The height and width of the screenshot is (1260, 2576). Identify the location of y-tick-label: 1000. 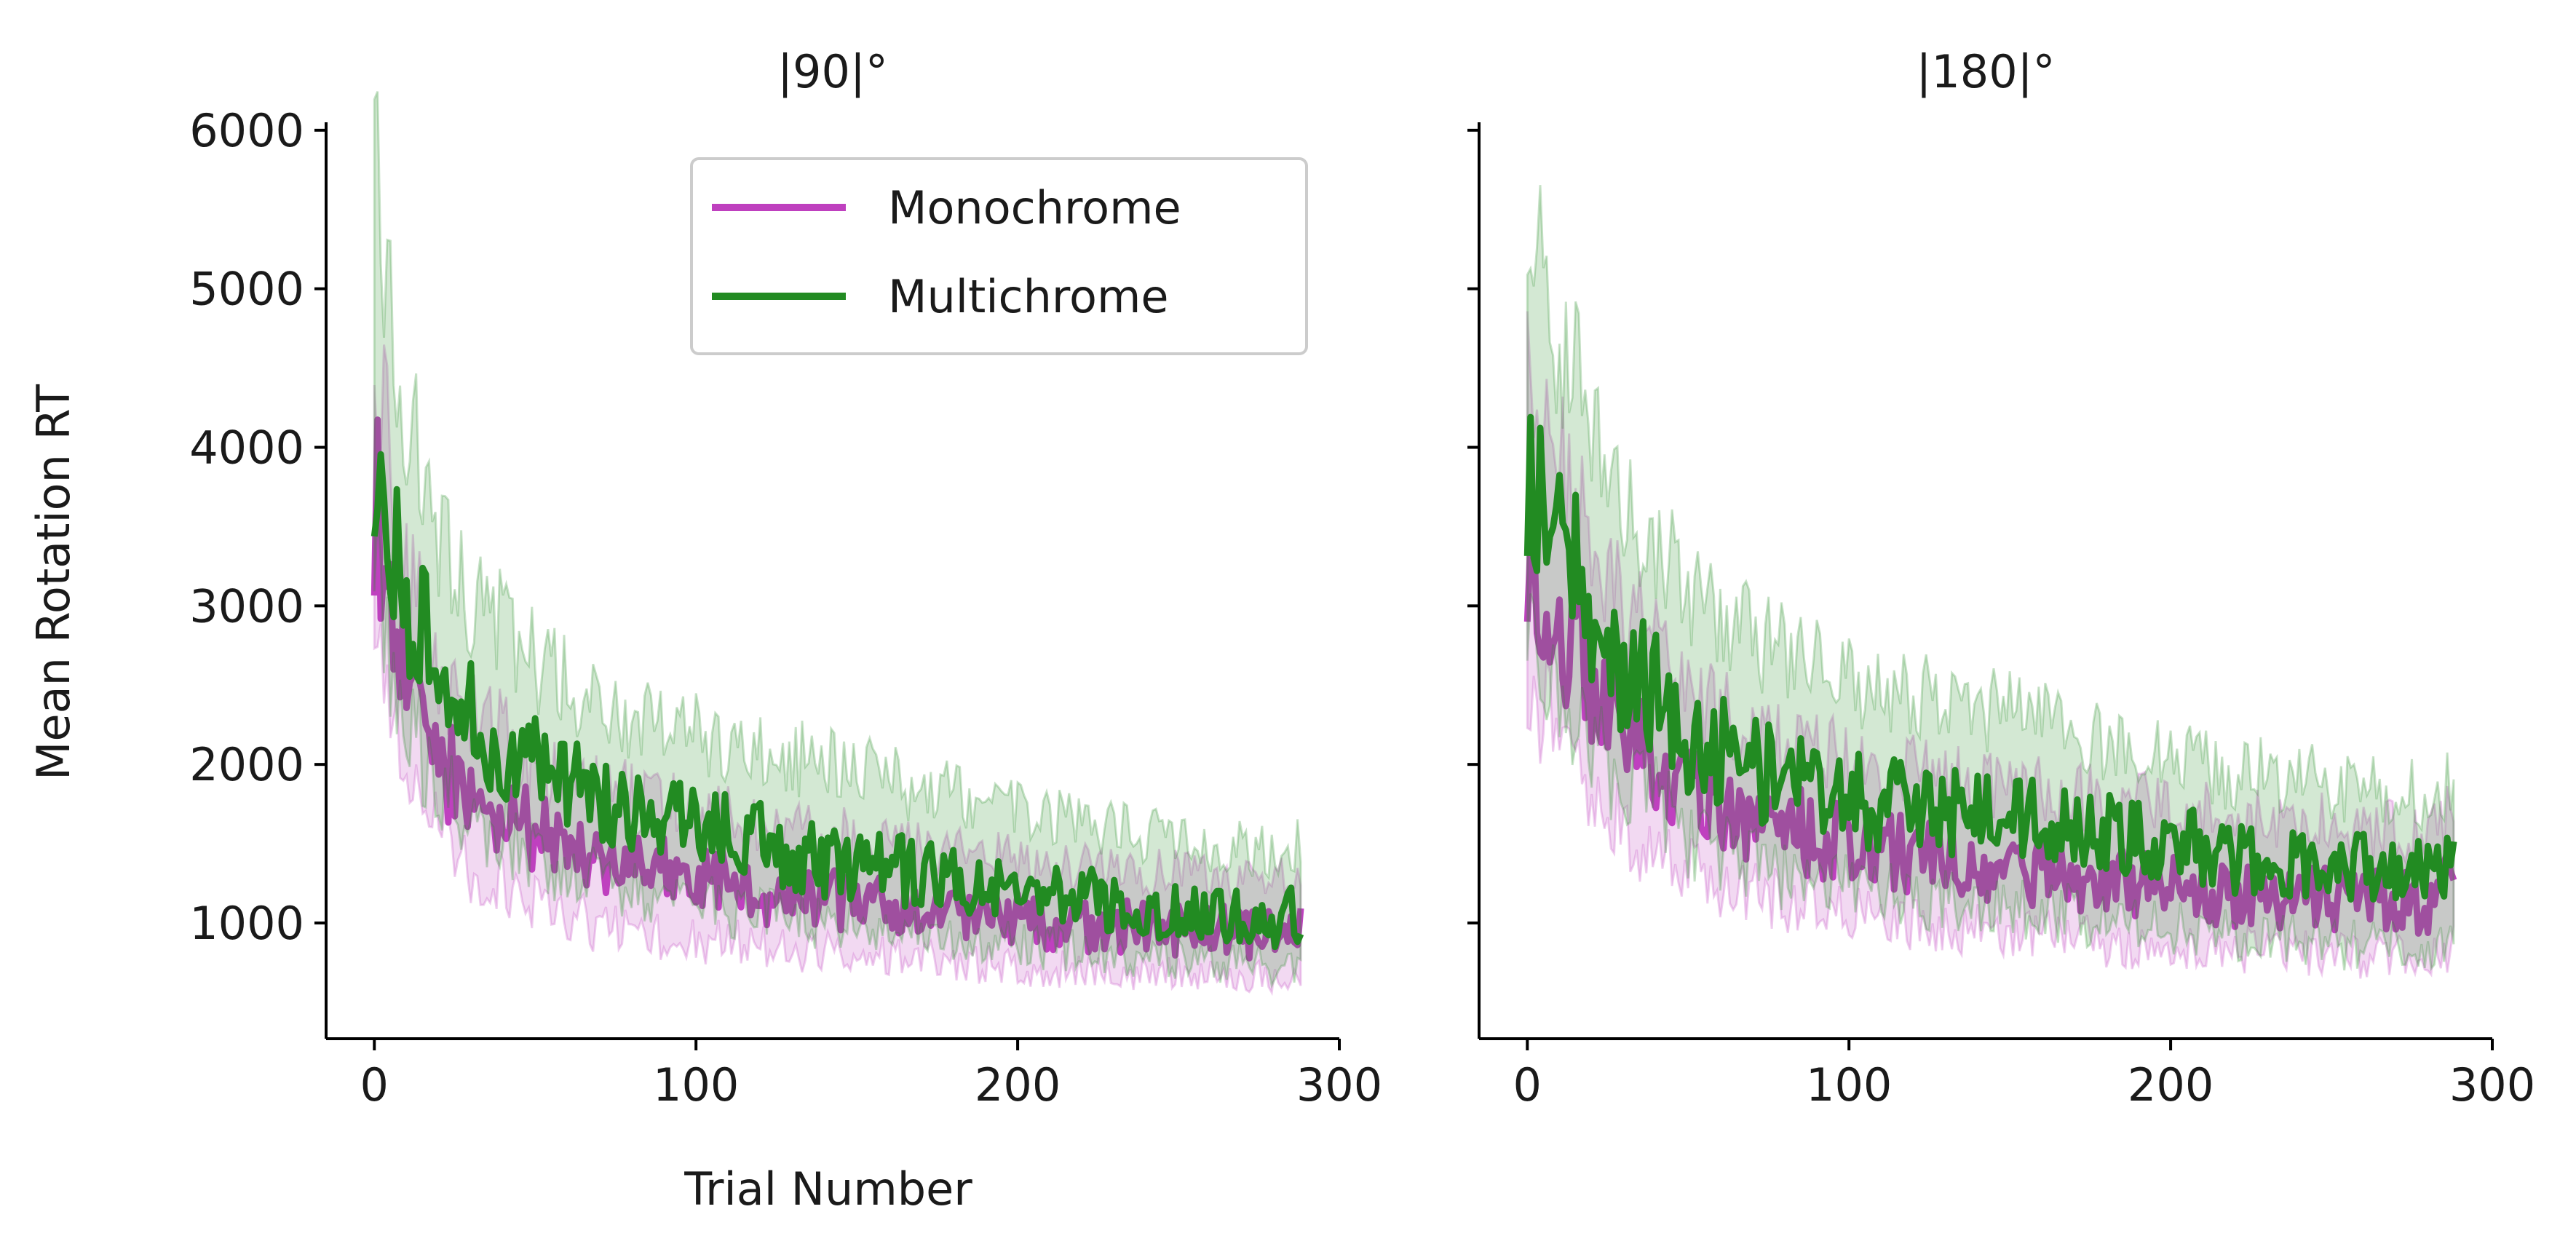
(246, 923).